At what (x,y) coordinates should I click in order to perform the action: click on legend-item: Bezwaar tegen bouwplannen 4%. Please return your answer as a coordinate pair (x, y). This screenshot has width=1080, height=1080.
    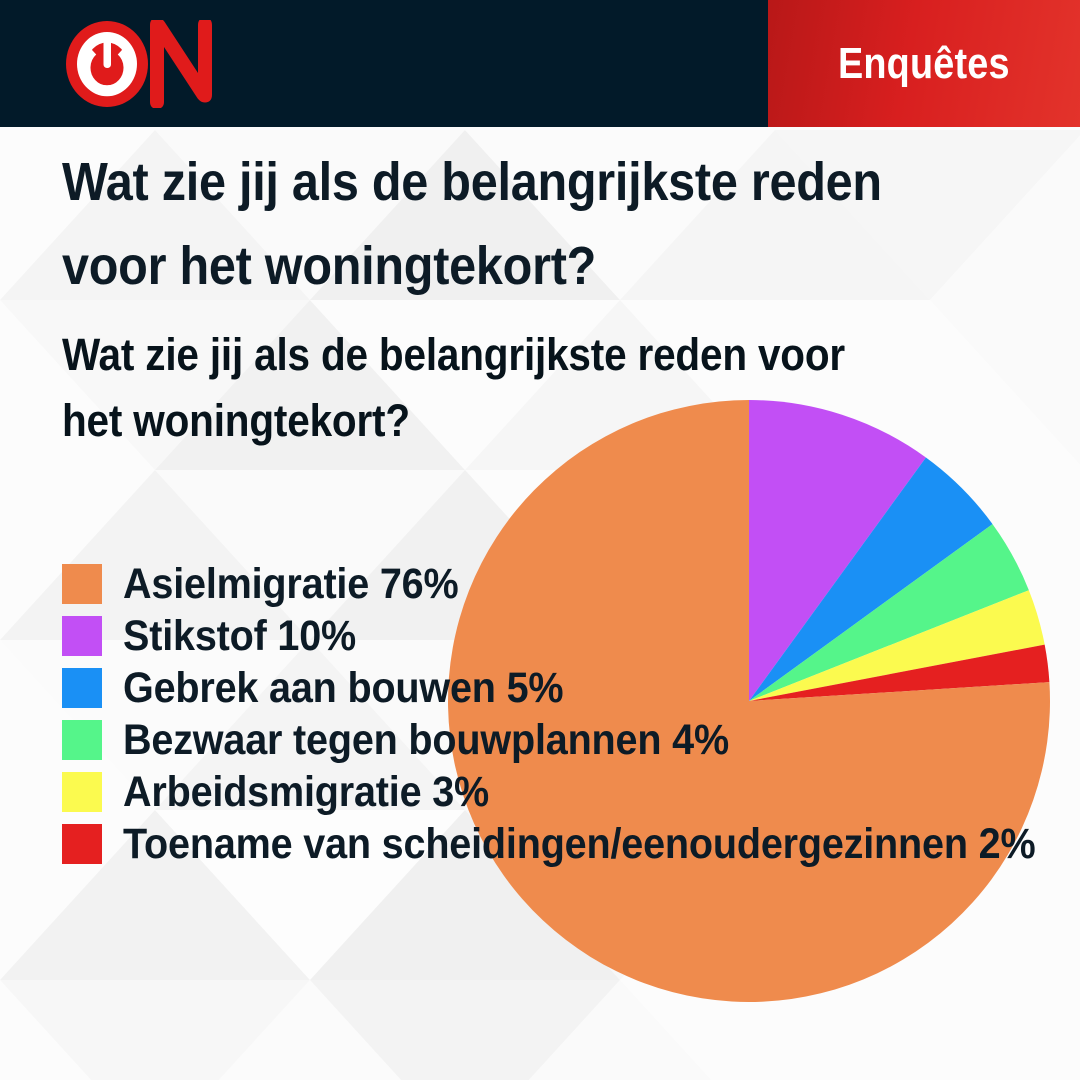
    Looking at the image, I should click on (571, 740).